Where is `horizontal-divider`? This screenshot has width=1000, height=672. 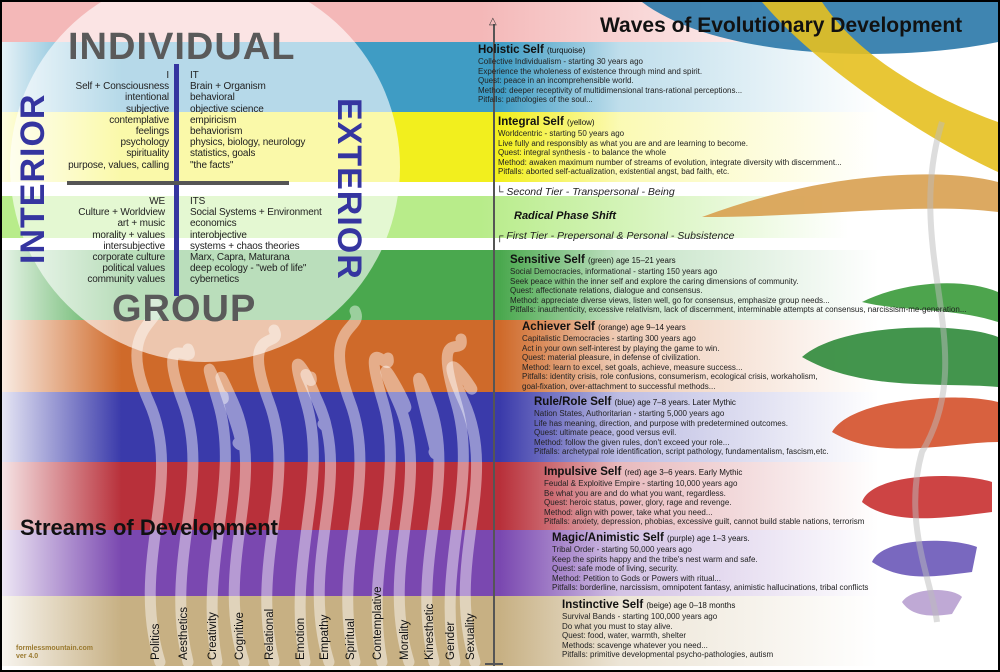
horizontal-divider is located at coordinates (178, 183).